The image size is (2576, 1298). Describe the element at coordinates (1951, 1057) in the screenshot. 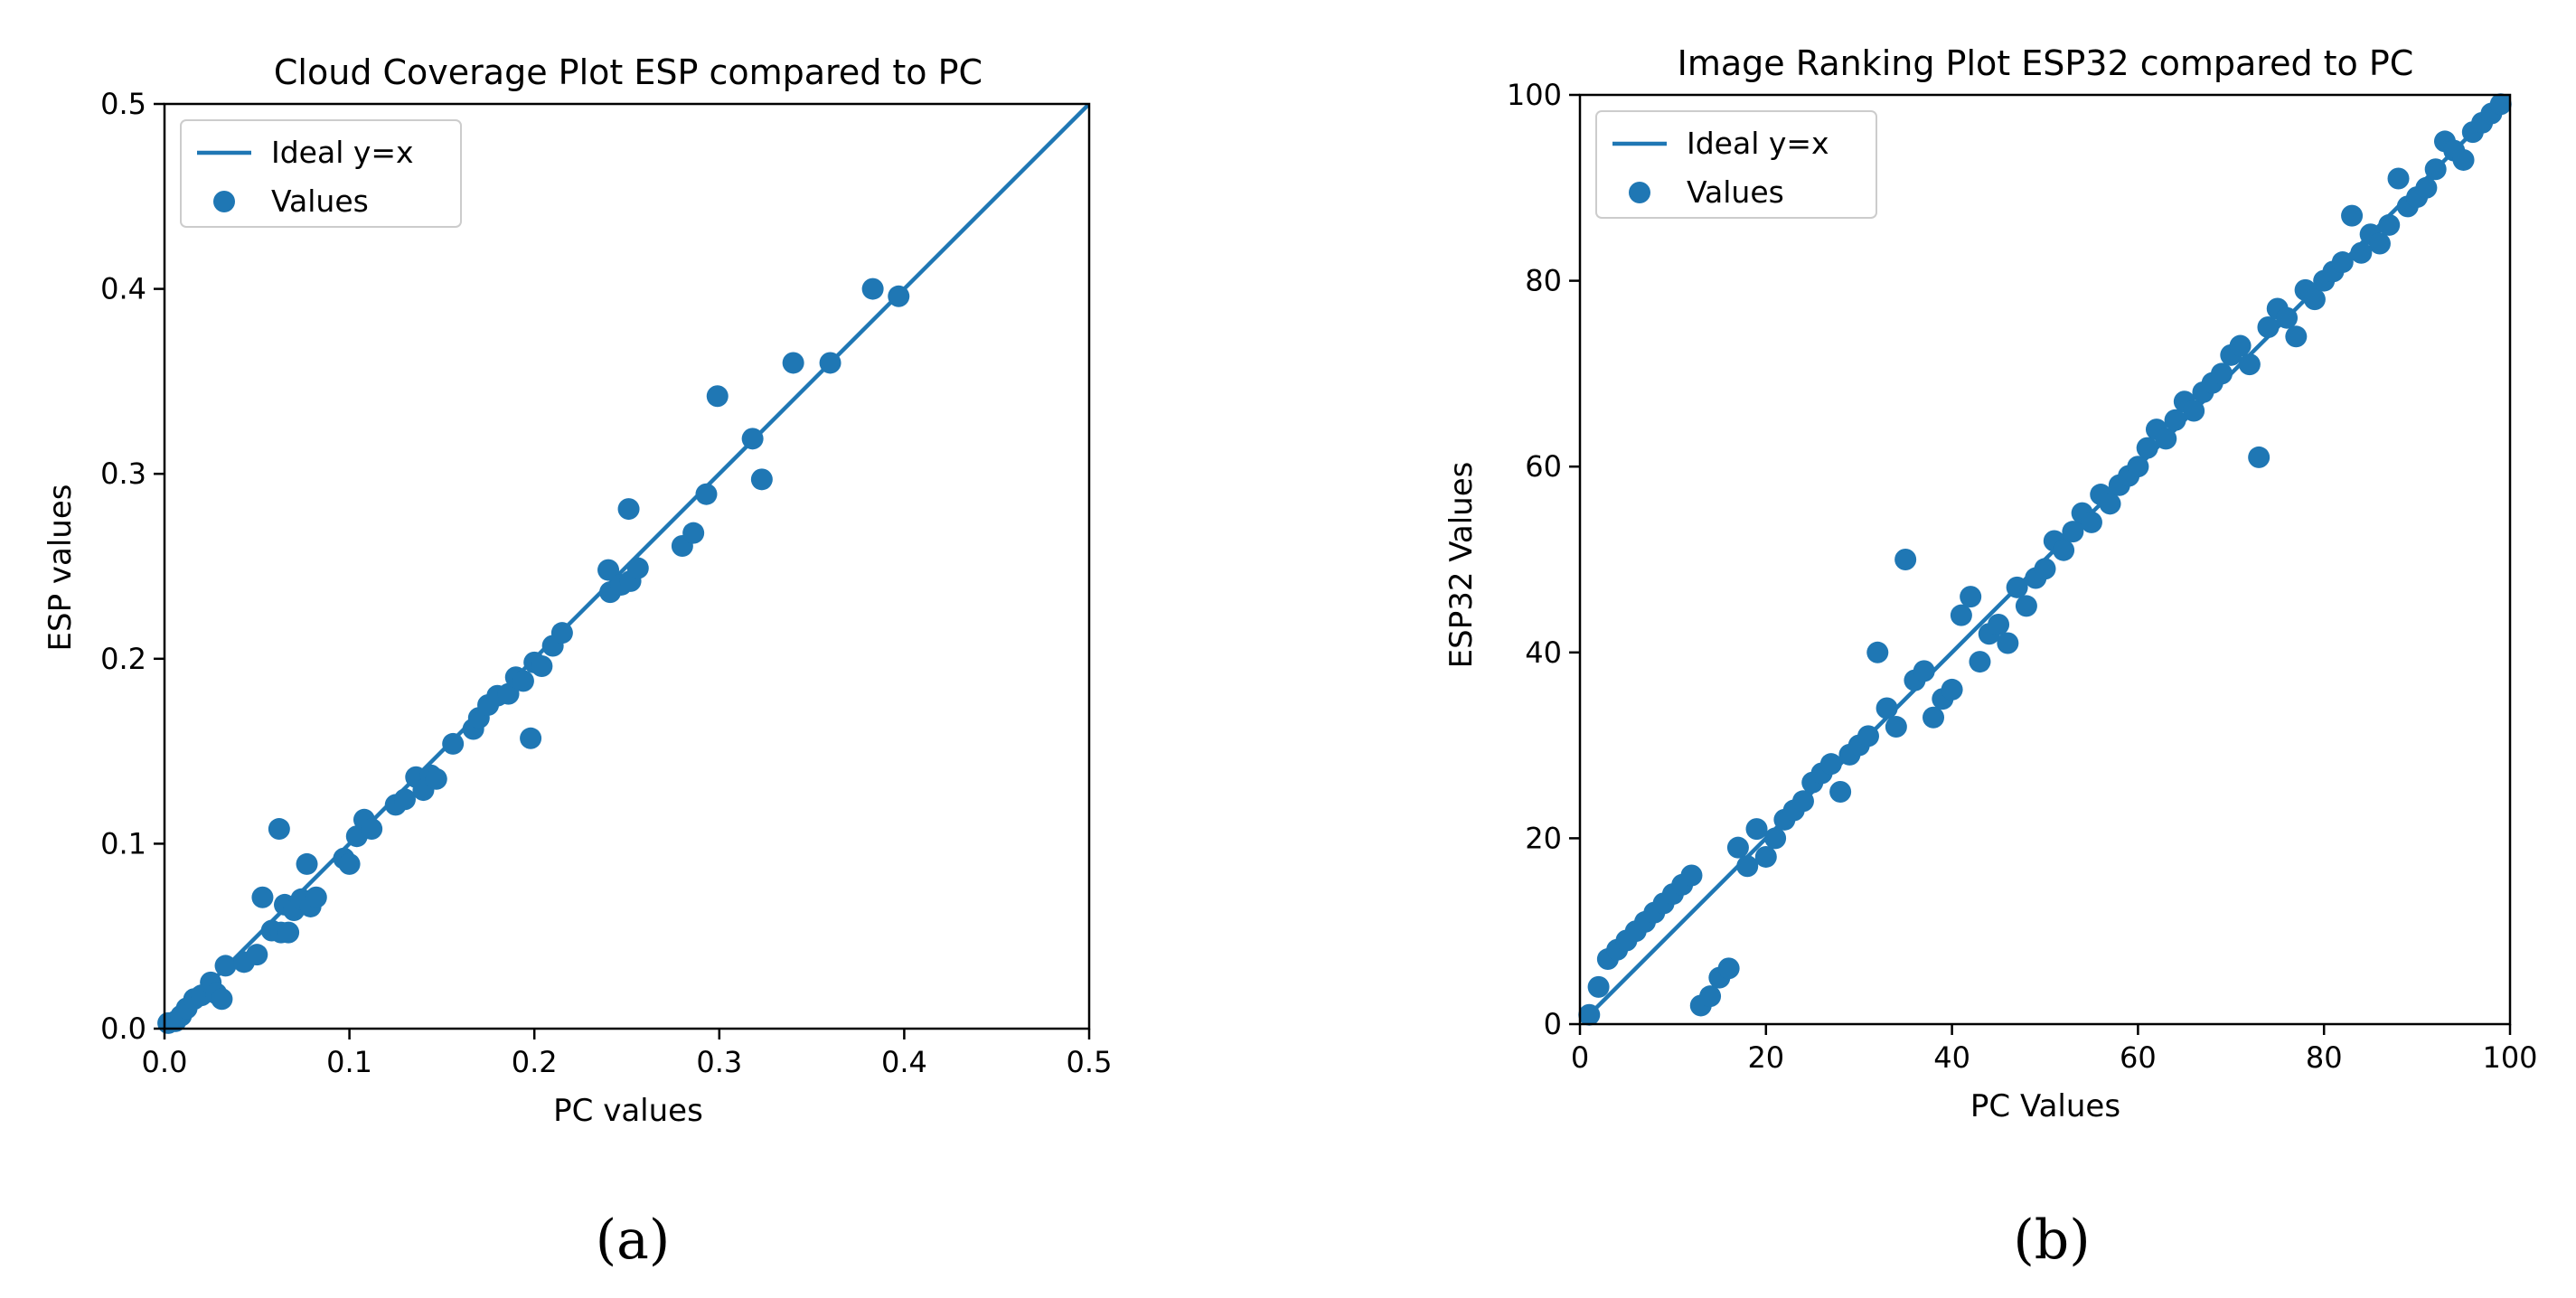

I see `chart-b-x-tick-label: 40` at that location.